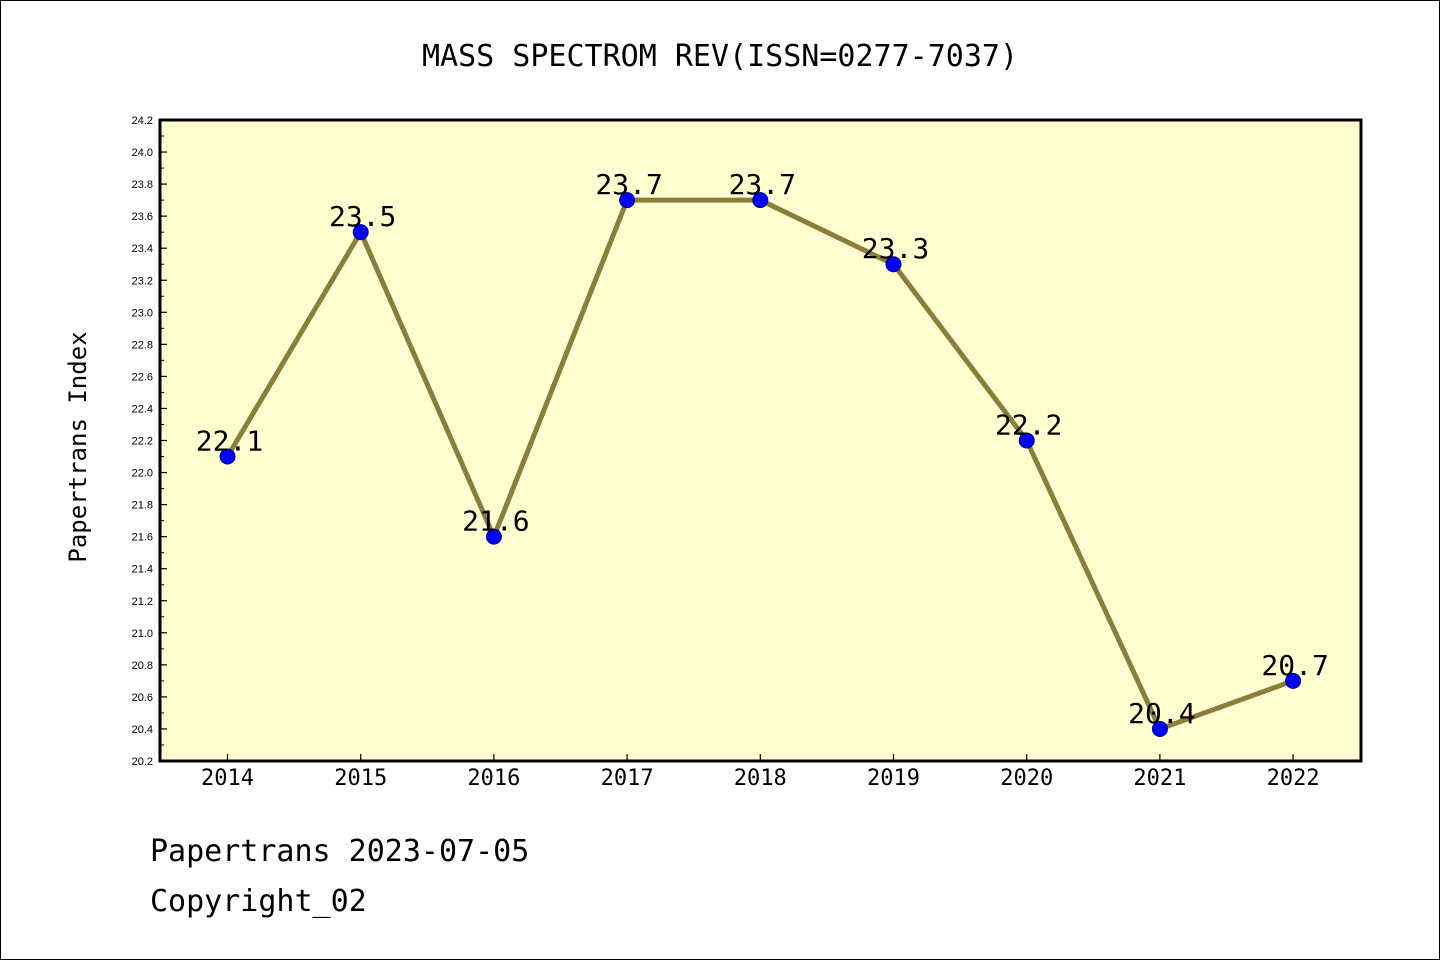 The height and width of the screenshot is (960, 1440). What do you see at coordinates (1159, 778) in the screenshot?
I see `x-tick-label: 2021` at bounding box center [1159, 778].